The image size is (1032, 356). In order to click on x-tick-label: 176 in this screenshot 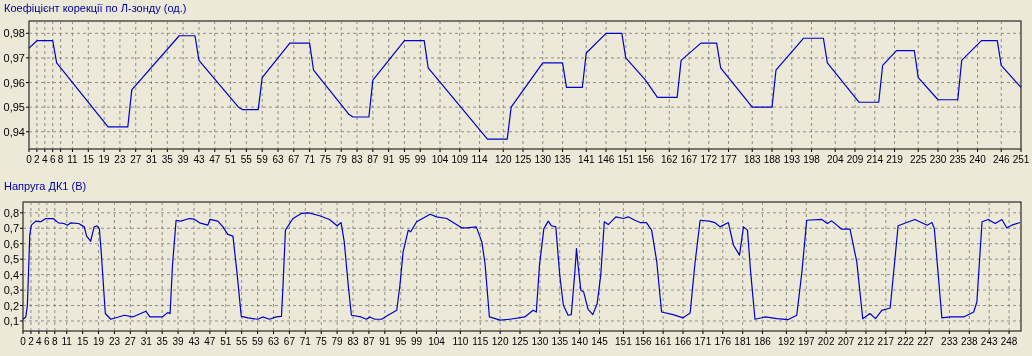, I will do `click(723, 341)`.